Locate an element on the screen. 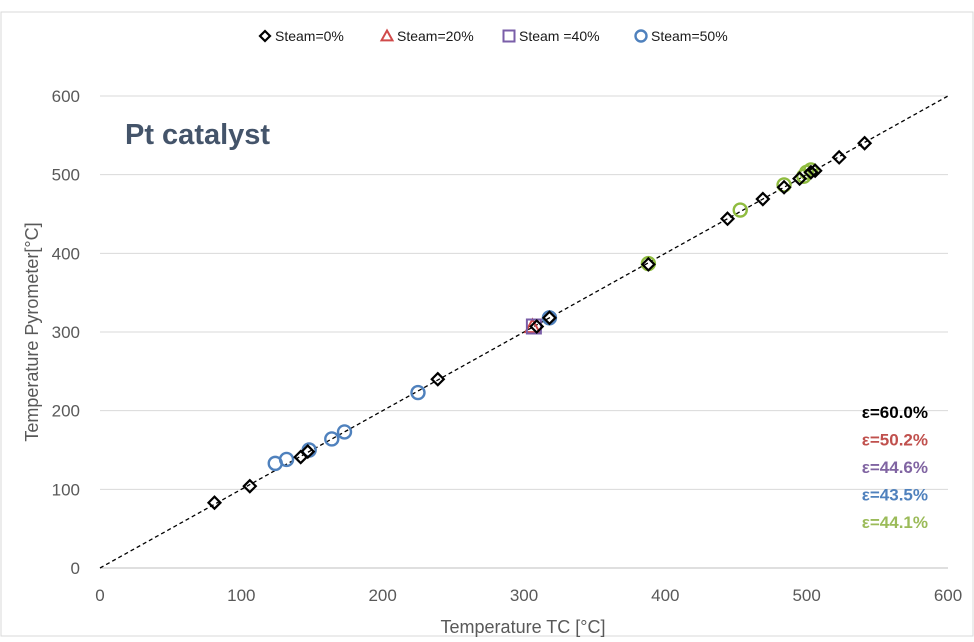 The height and width of the screenshot is (642, 974). legend-label: Steam =40% is located at coordinates (559, 36).